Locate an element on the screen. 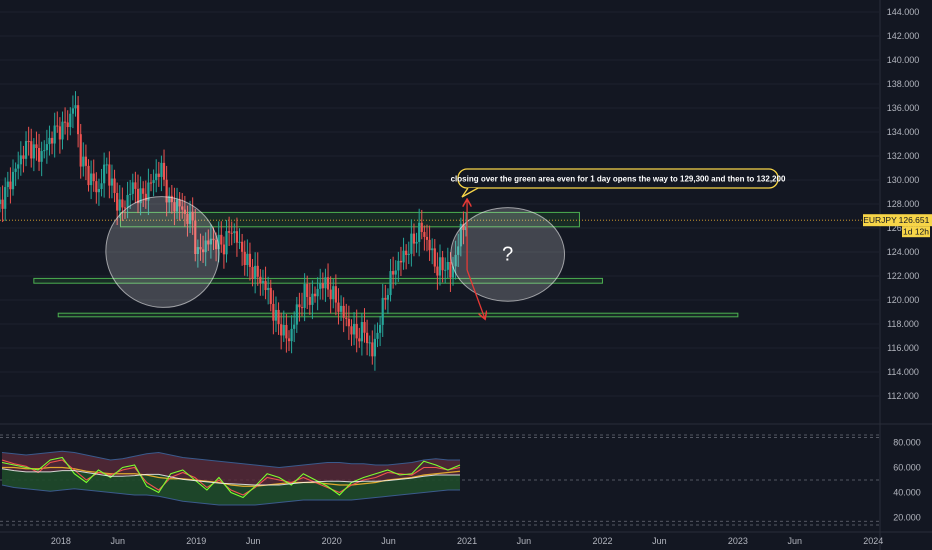 This screenshot has height=550, width=932. symbol-tag-label: EURJPY is located at coordinates (880, 220).